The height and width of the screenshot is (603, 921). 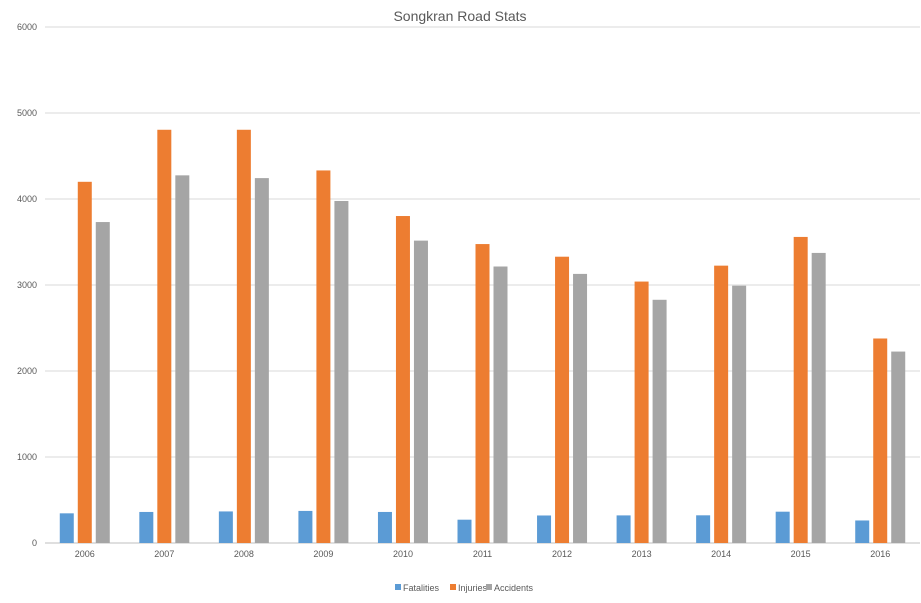 I want to click on x-tick-label: 2015, so click(x=801, y=554).